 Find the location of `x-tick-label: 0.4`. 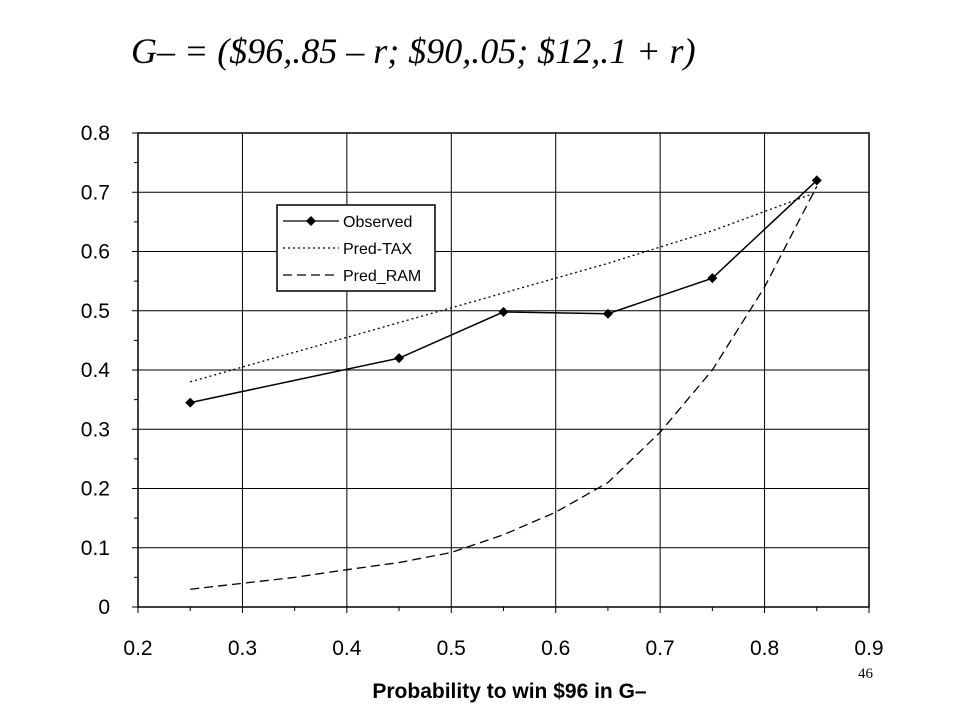

x-tick-label: 0.4 is located at coordinates (347, 648).